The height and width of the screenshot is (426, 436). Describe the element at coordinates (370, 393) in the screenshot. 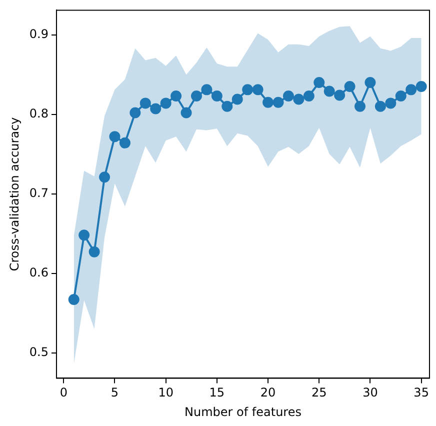

I see `x-tick-label: 30` at that location.